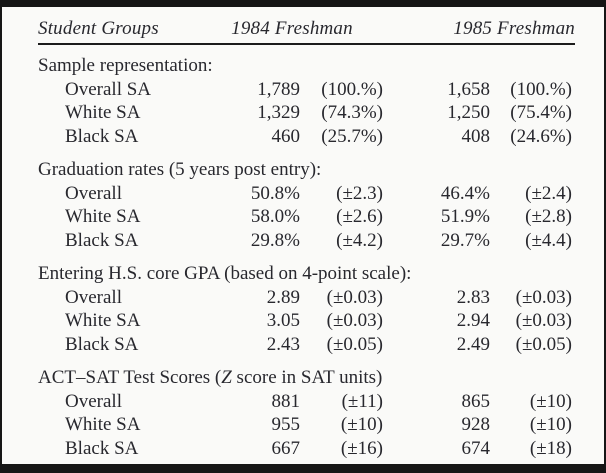  I want to click on moe-1984: (25.7%), so click(352, 136).